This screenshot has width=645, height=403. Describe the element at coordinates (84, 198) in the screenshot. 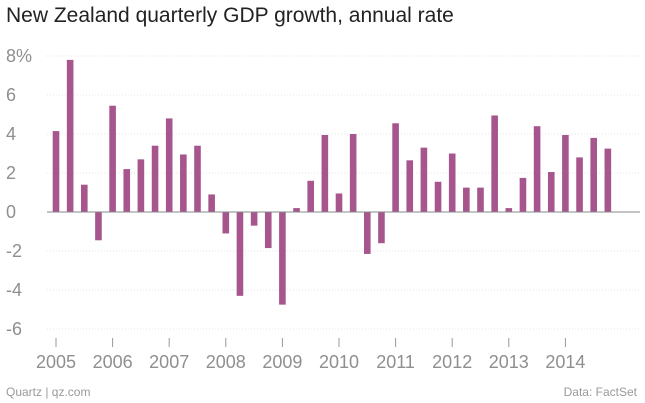

I see `bar-2005Q3` at that location.